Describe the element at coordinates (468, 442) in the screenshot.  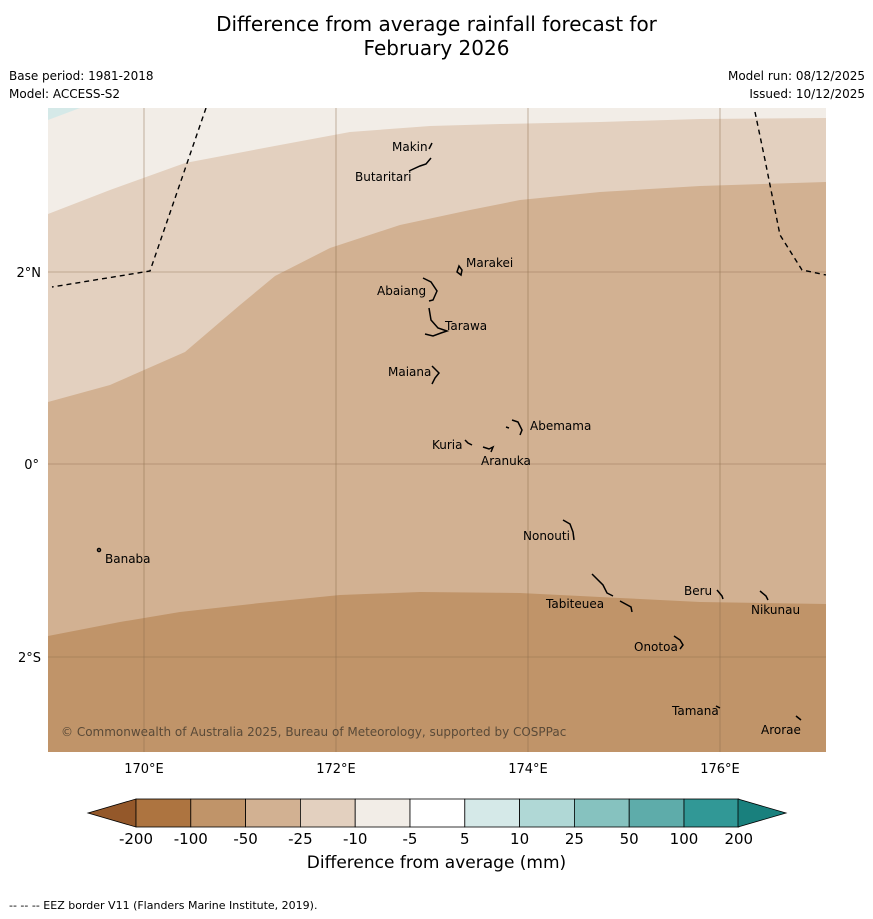
I see `island-kuria` at that location.